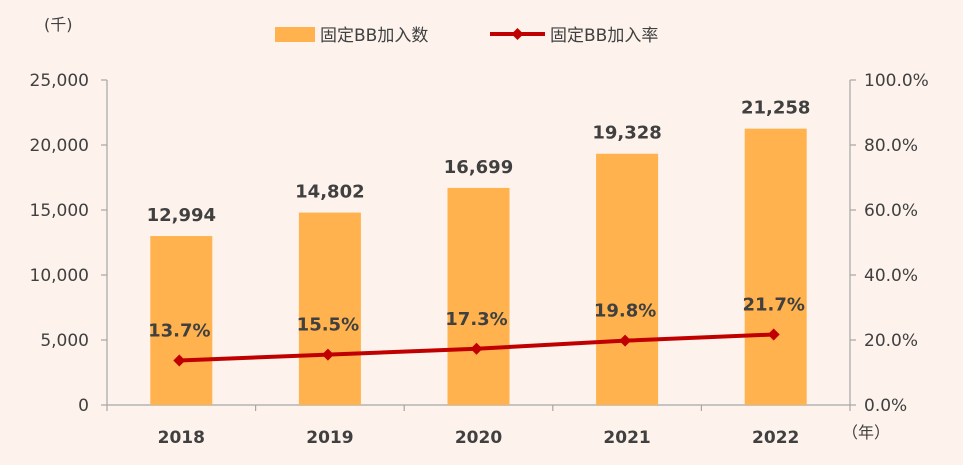 The height and width of the screenshot is (465, 963). Describe the element at coordinates (604, 36) in the screenshot. I see `legend-label-line: 固定BB加入率` at that location.